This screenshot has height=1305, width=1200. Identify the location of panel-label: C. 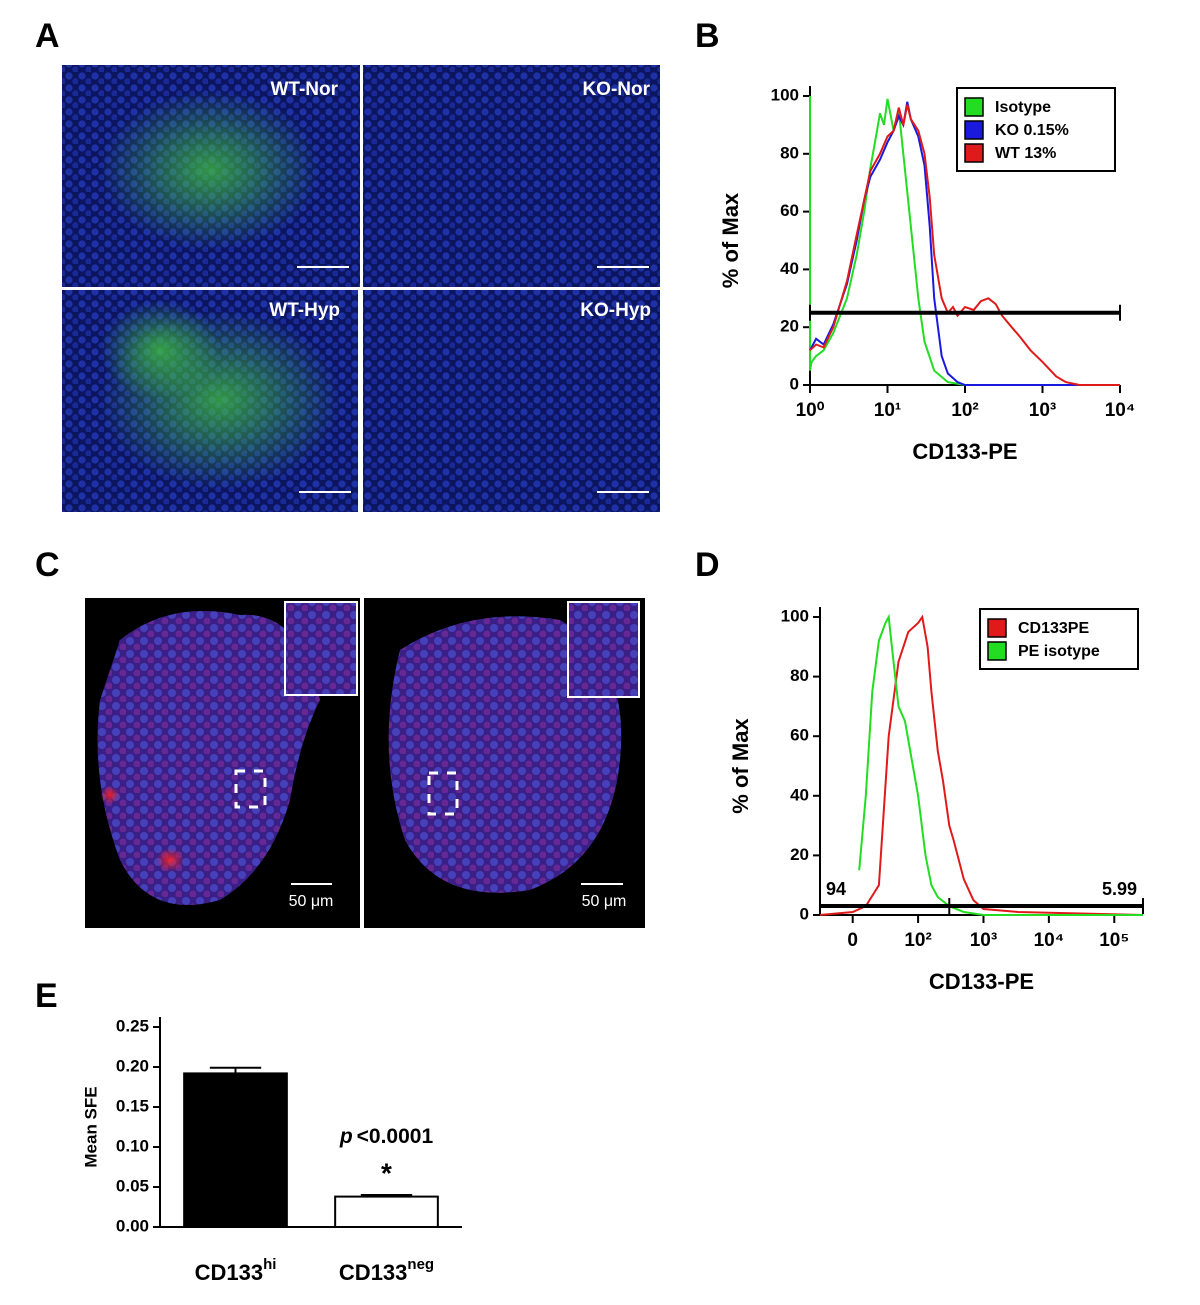
(47, 565).